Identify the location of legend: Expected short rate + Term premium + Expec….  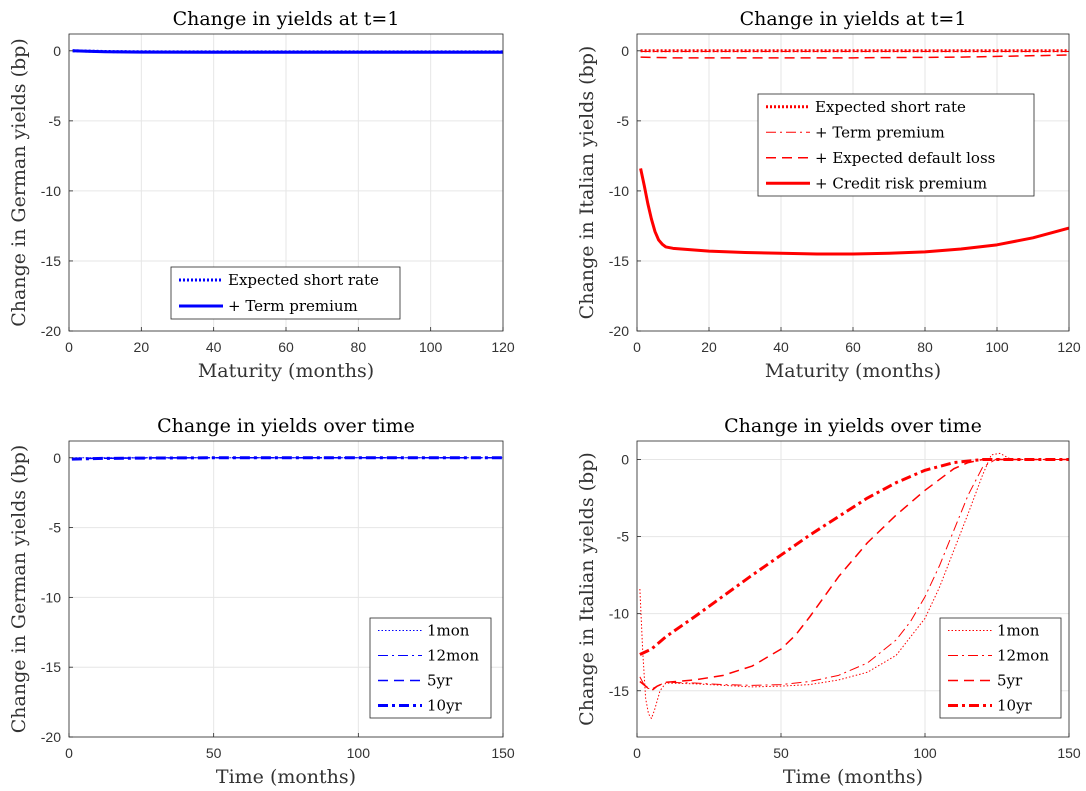
(896, 145).